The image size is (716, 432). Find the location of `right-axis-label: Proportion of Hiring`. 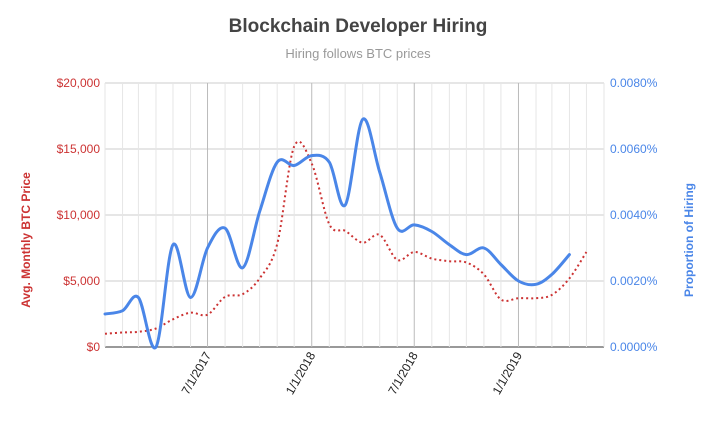

right-axis-label: Proportion of Hiring is located at coordinates (689, 240).